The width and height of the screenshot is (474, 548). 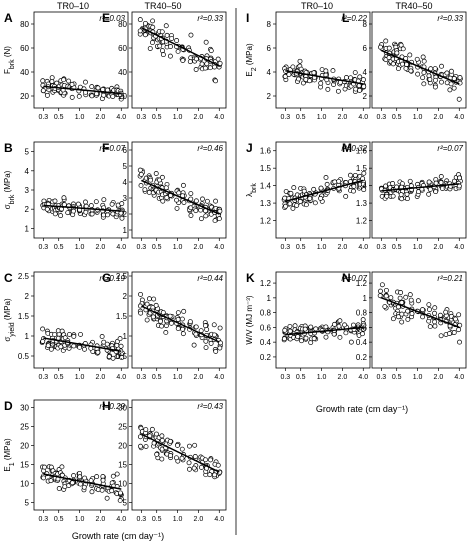 What do you see at coordinates (24, 72) in the screenshot?
I see `y-tick-label: 40` at bounding box center [24, 72].